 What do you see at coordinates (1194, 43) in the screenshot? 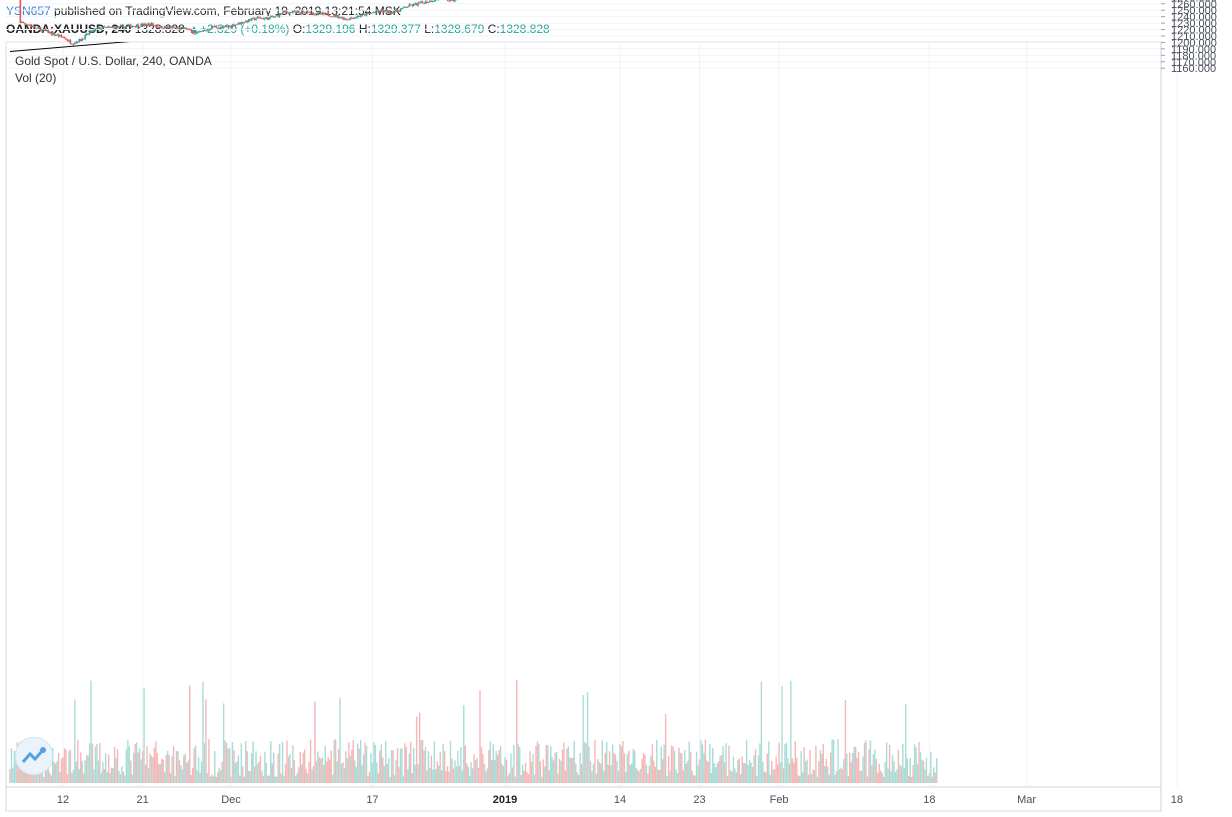
I see `y-tick-label: 1200.000` at bounding box center [1194, 43].